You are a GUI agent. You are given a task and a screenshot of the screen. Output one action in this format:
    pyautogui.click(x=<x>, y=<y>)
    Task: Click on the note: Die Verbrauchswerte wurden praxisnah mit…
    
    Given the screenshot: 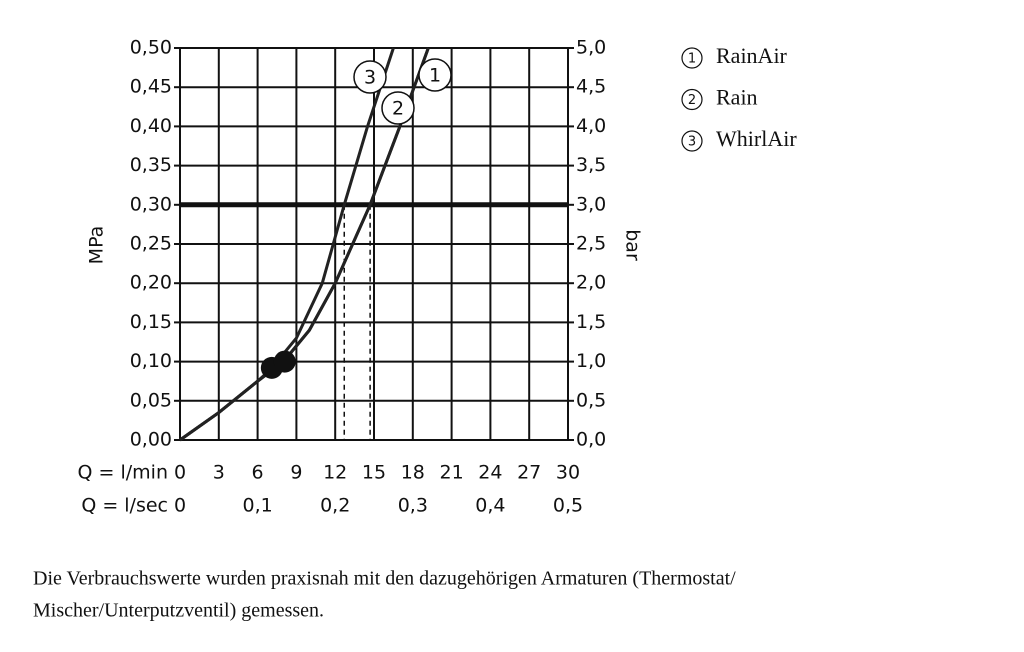 What is the action you would take?
    pyautogui.click(x=384, y=579)
    